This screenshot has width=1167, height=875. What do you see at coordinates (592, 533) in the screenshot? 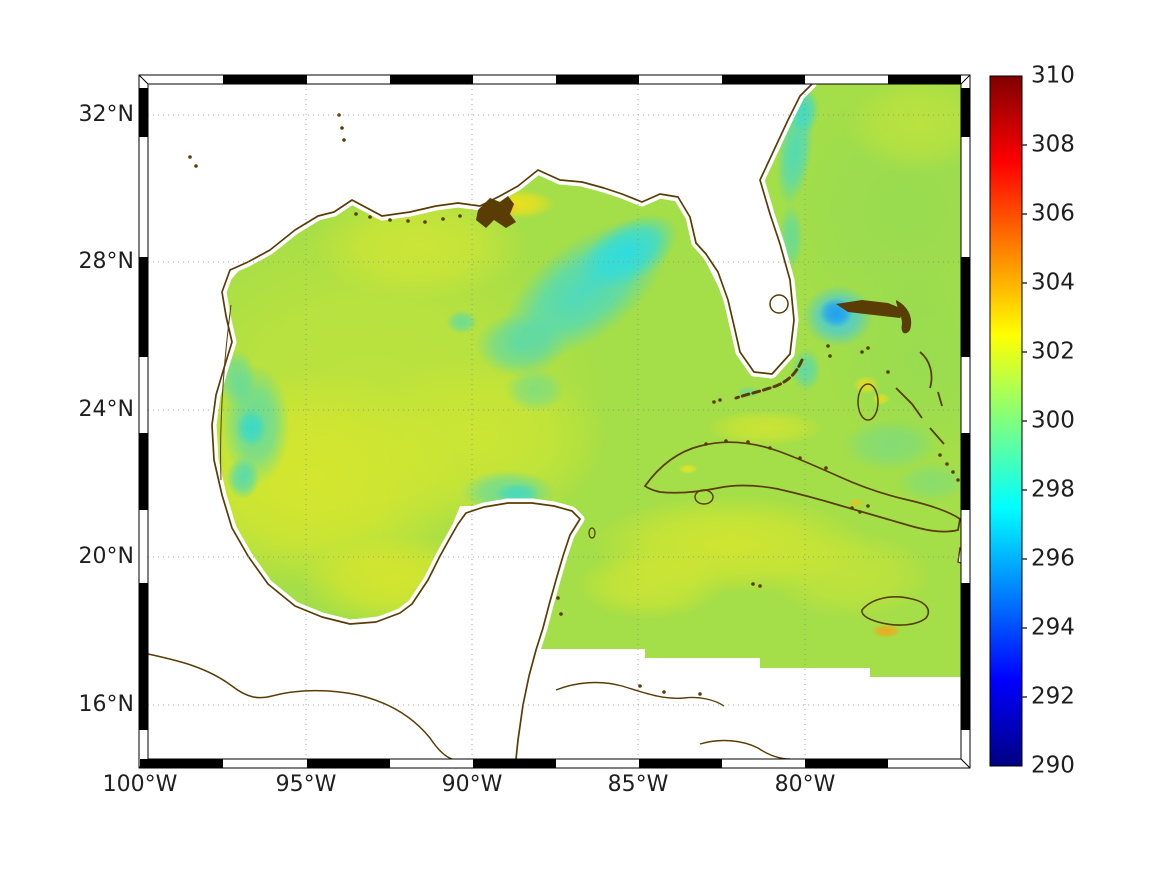
I see `cozumel` at bounding box center [592, 533].